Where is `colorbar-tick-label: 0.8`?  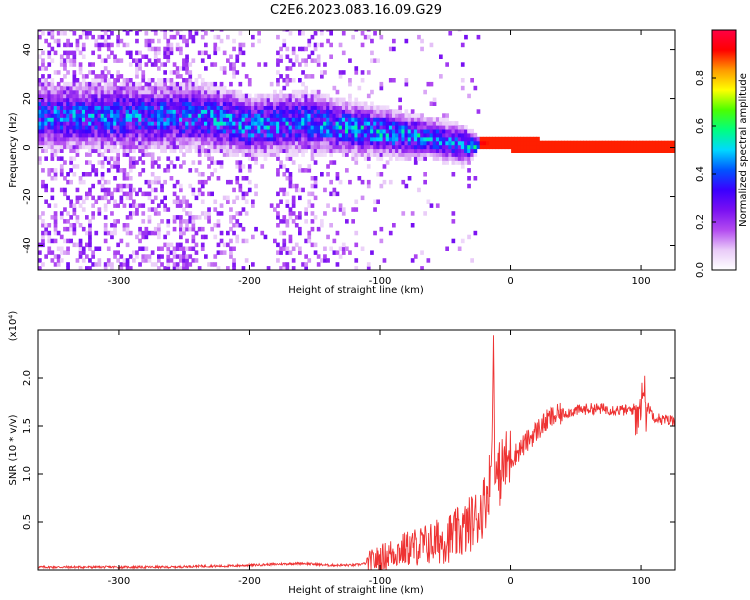
colorbar-tick-label: 0.8 is located at coordinates (700, 78).